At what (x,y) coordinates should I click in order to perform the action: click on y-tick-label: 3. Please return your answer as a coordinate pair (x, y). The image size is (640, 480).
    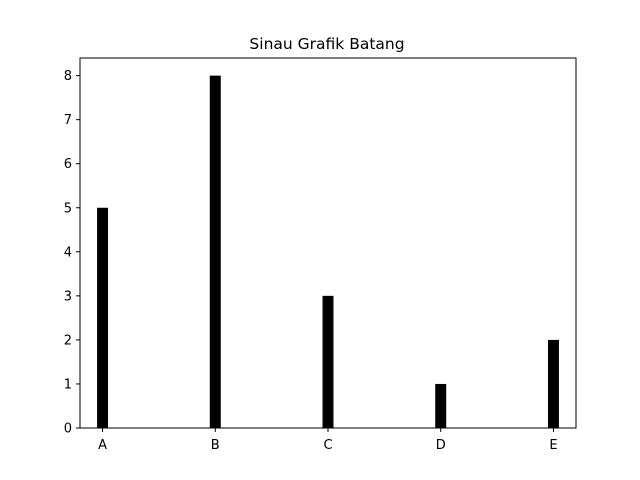
    Looking at the image, I should click on (68, 296).